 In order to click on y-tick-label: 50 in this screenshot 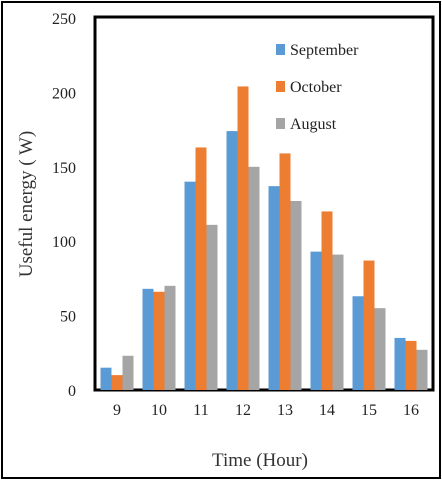, I will do `click(68, 317)`.